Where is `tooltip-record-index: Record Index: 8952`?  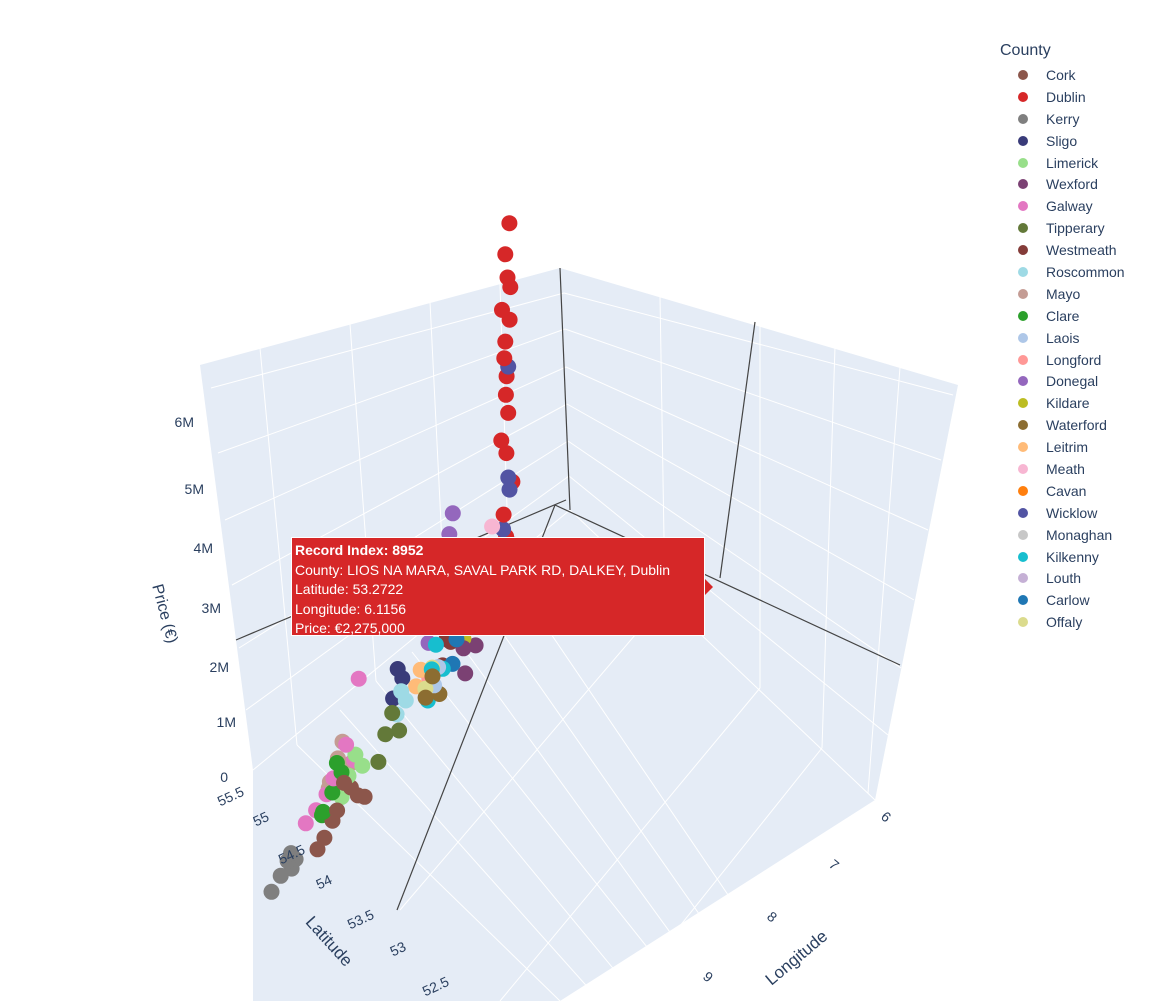
tooltip-record-index: Record Index: 8952 is located at coordinates (359, 550).